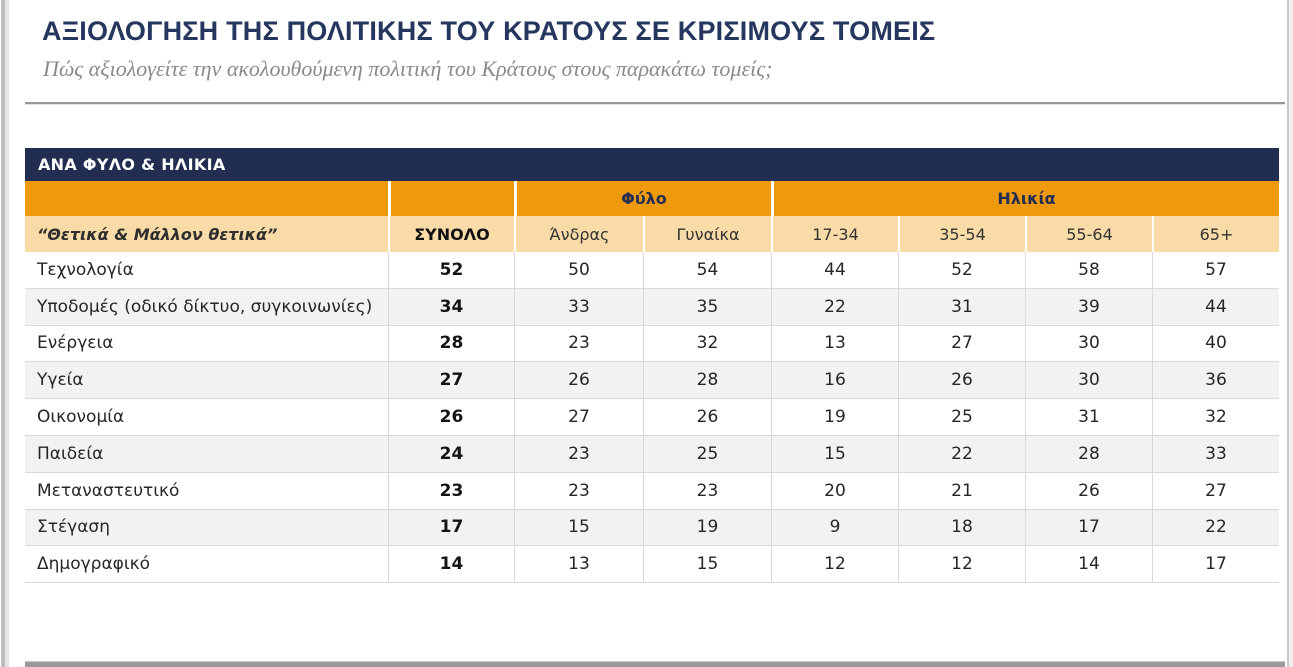 Image resolution: width=1293 pixels, height=667 pixels. What do you see at coordinates (451, 490) in the screenshot?
I see `cell-total-value: 23` at bounding box center [451, 490].